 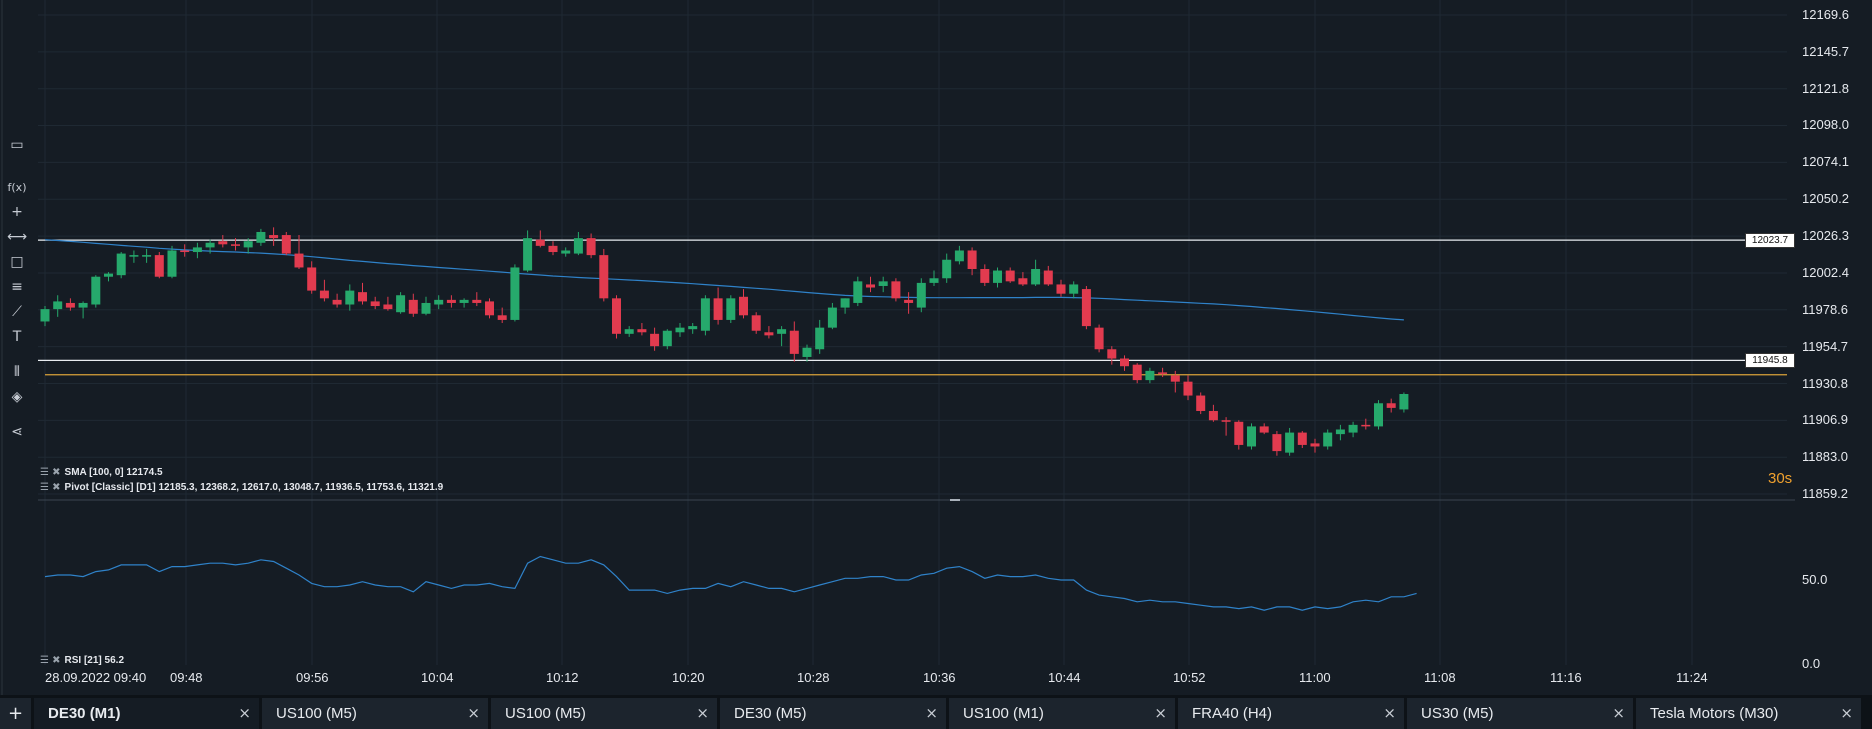 What do you see at coordinates (82, 660) in the screenshot?
I see `rsi-legend: ☰ ✖ RSI [21] 56.2` at bounding box center [82, 660].